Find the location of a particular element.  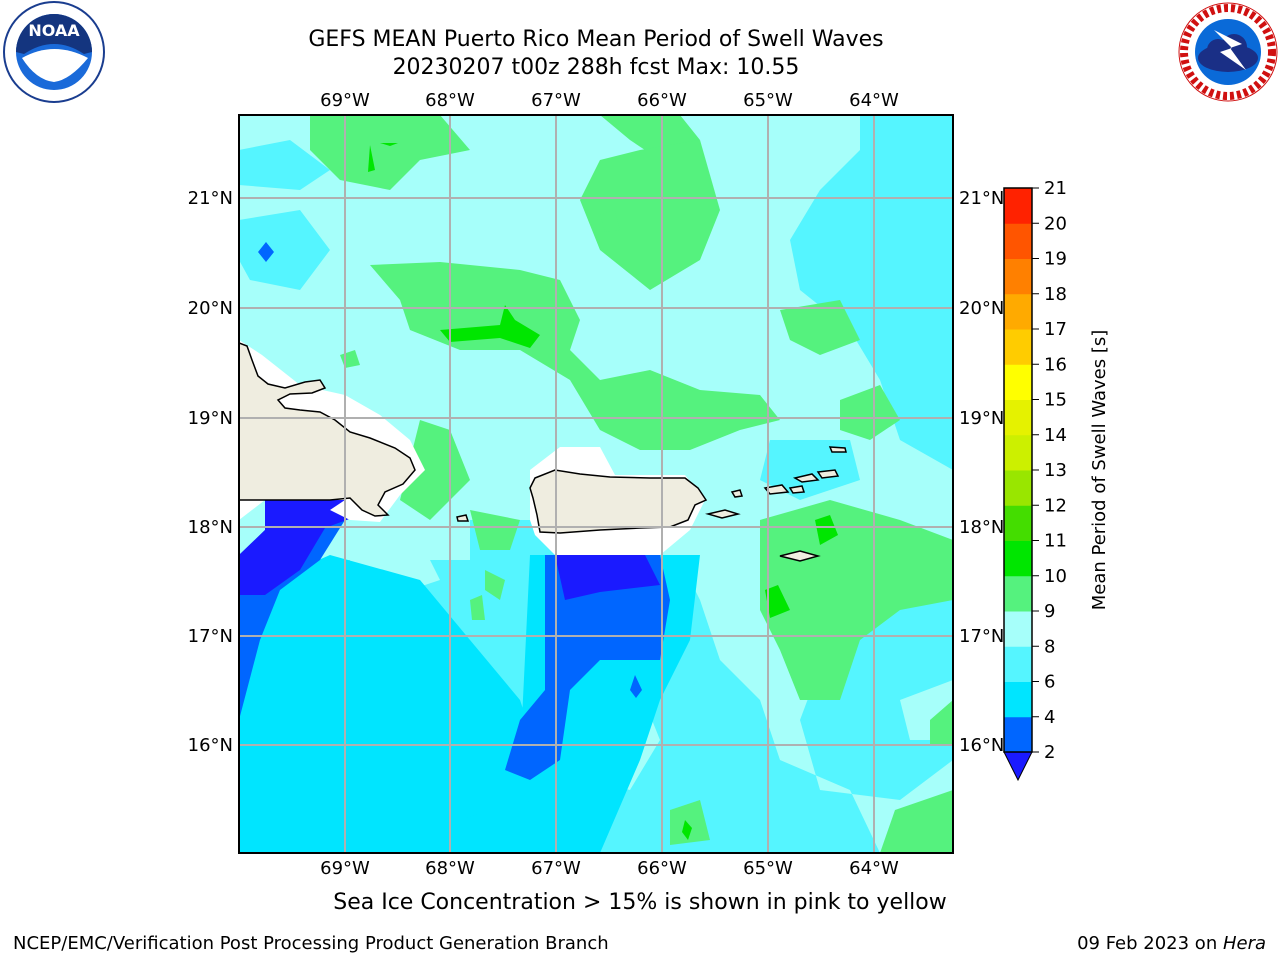

footer-date-text: 09 Feb 2023 on is located at coordinates (1150, 943).